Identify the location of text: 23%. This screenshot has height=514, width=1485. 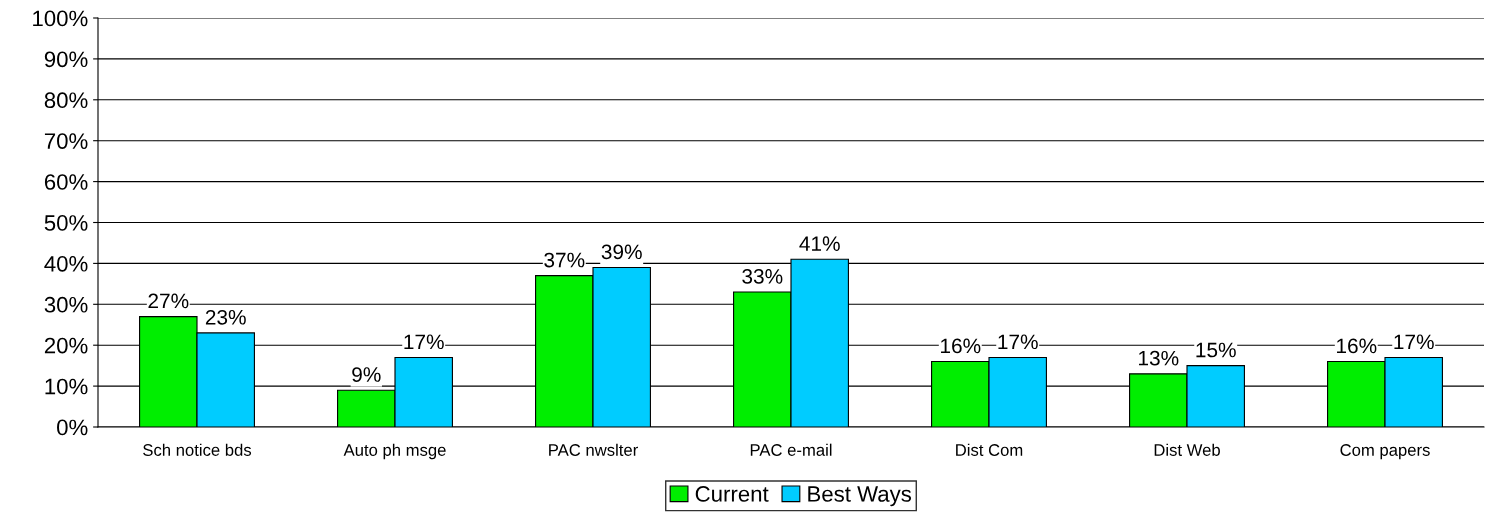
(225, 317).